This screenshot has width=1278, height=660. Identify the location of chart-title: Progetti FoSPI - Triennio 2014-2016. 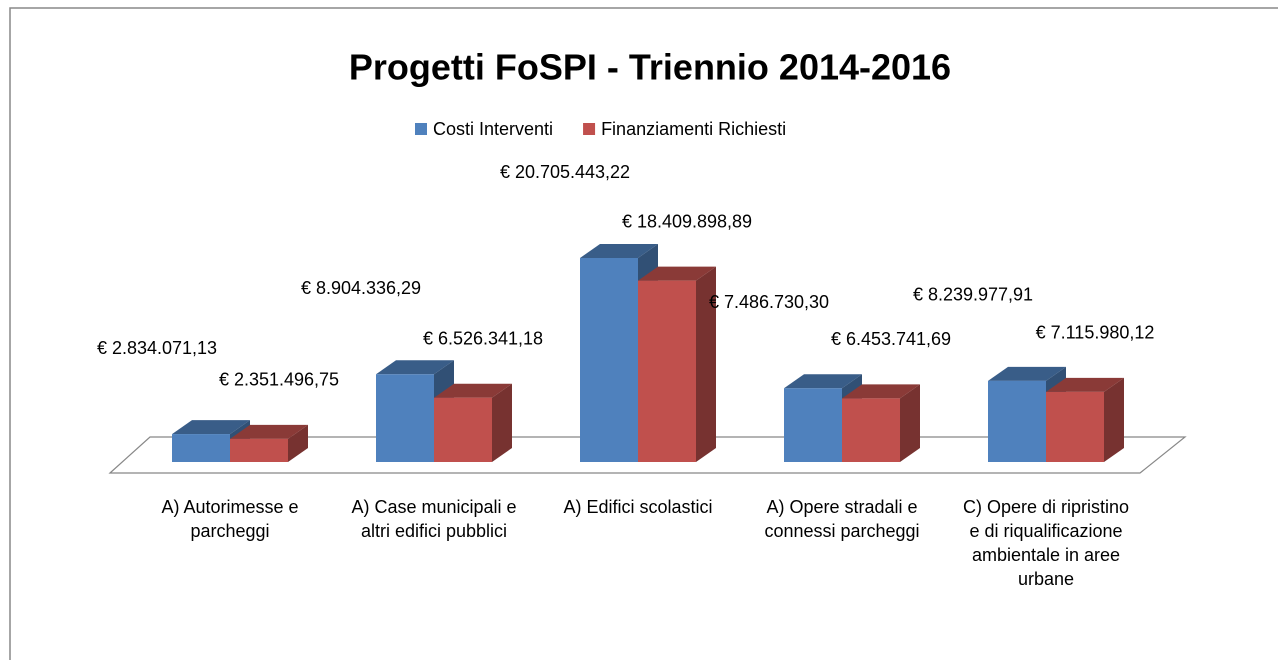
(650, 67).